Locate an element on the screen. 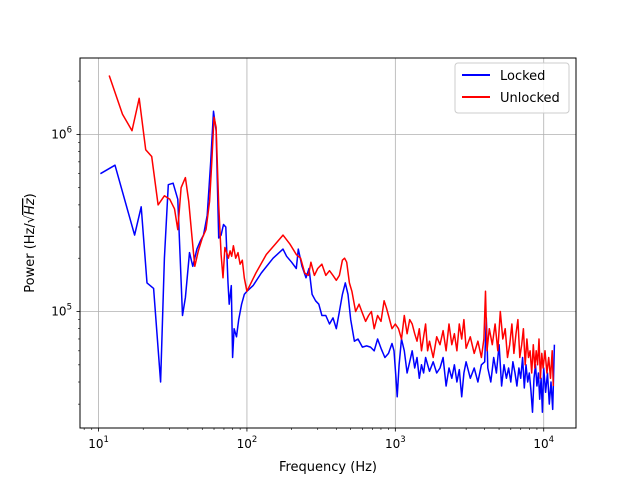 Image resolution: width=640 pixels, height=480 pixels. x-axis-ticks: 10¹ 10² 10³ 10⁴ is located at coordinates (318, 439).